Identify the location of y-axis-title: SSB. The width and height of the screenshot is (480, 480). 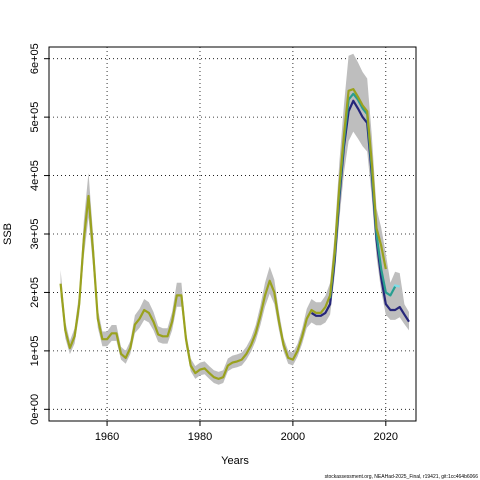
(8, 234).